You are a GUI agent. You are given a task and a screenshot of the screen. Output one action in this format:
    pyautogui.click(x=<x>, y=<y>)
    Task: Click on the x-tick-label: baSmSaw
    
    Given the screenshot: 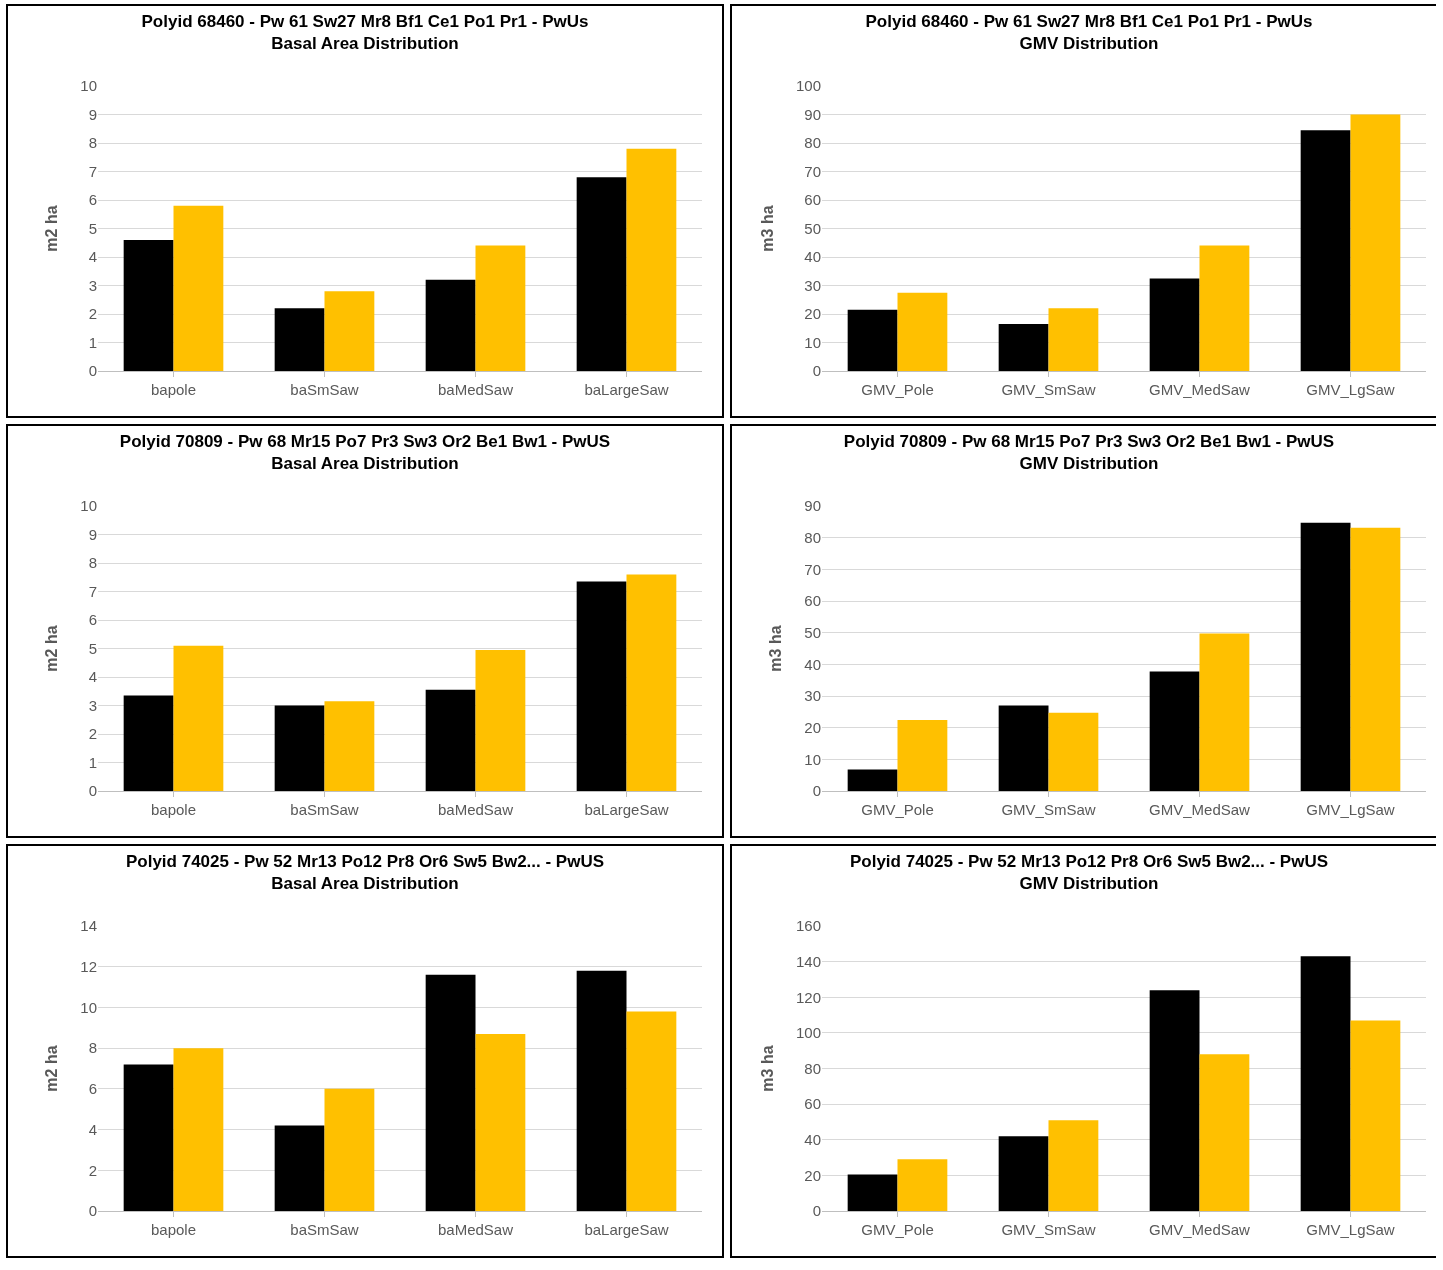 What is the action you would take?
    pyautogui.click(x=324, y=389)
    